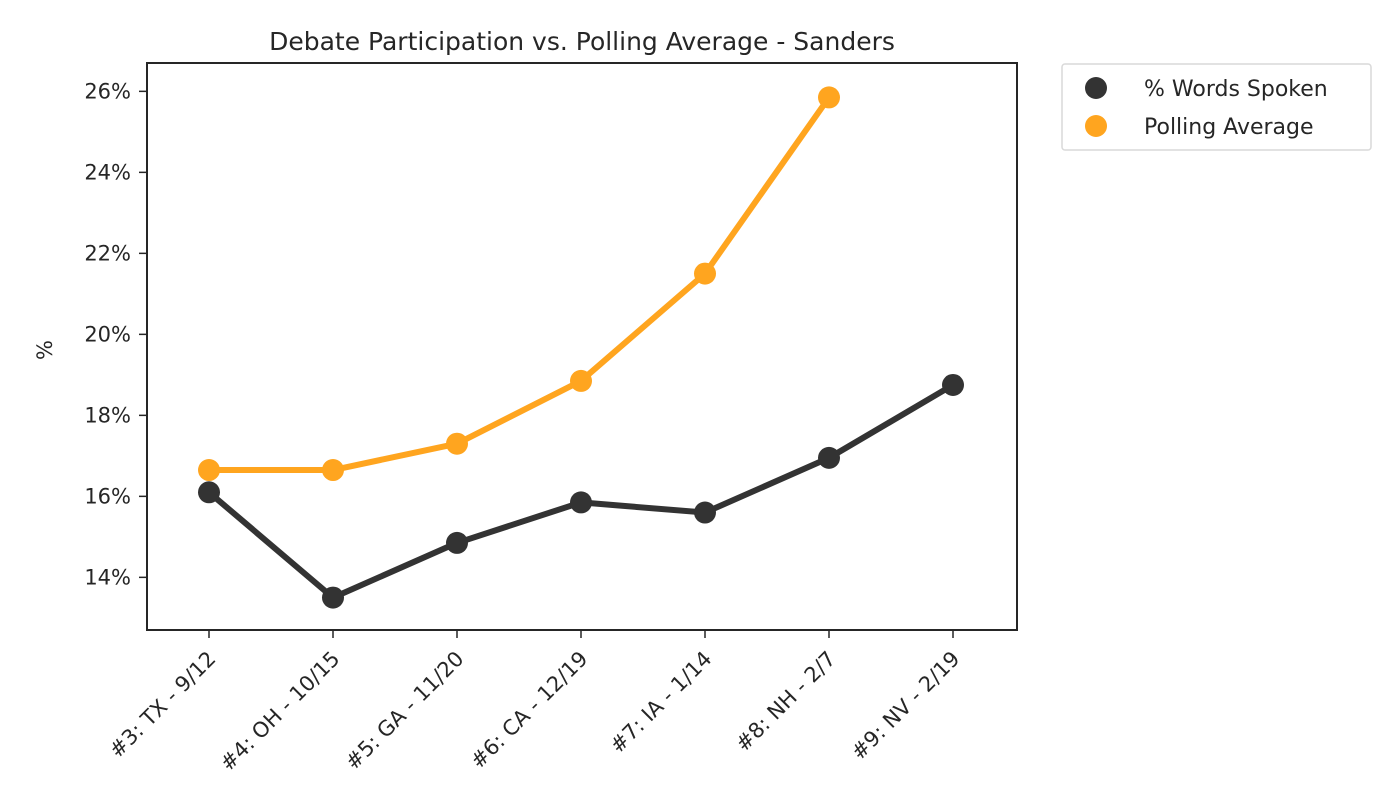  Describe the element at coordinates (163, 705) in the screenshot. I see `x-tick-label: #3: TX - 9/12` at that location.